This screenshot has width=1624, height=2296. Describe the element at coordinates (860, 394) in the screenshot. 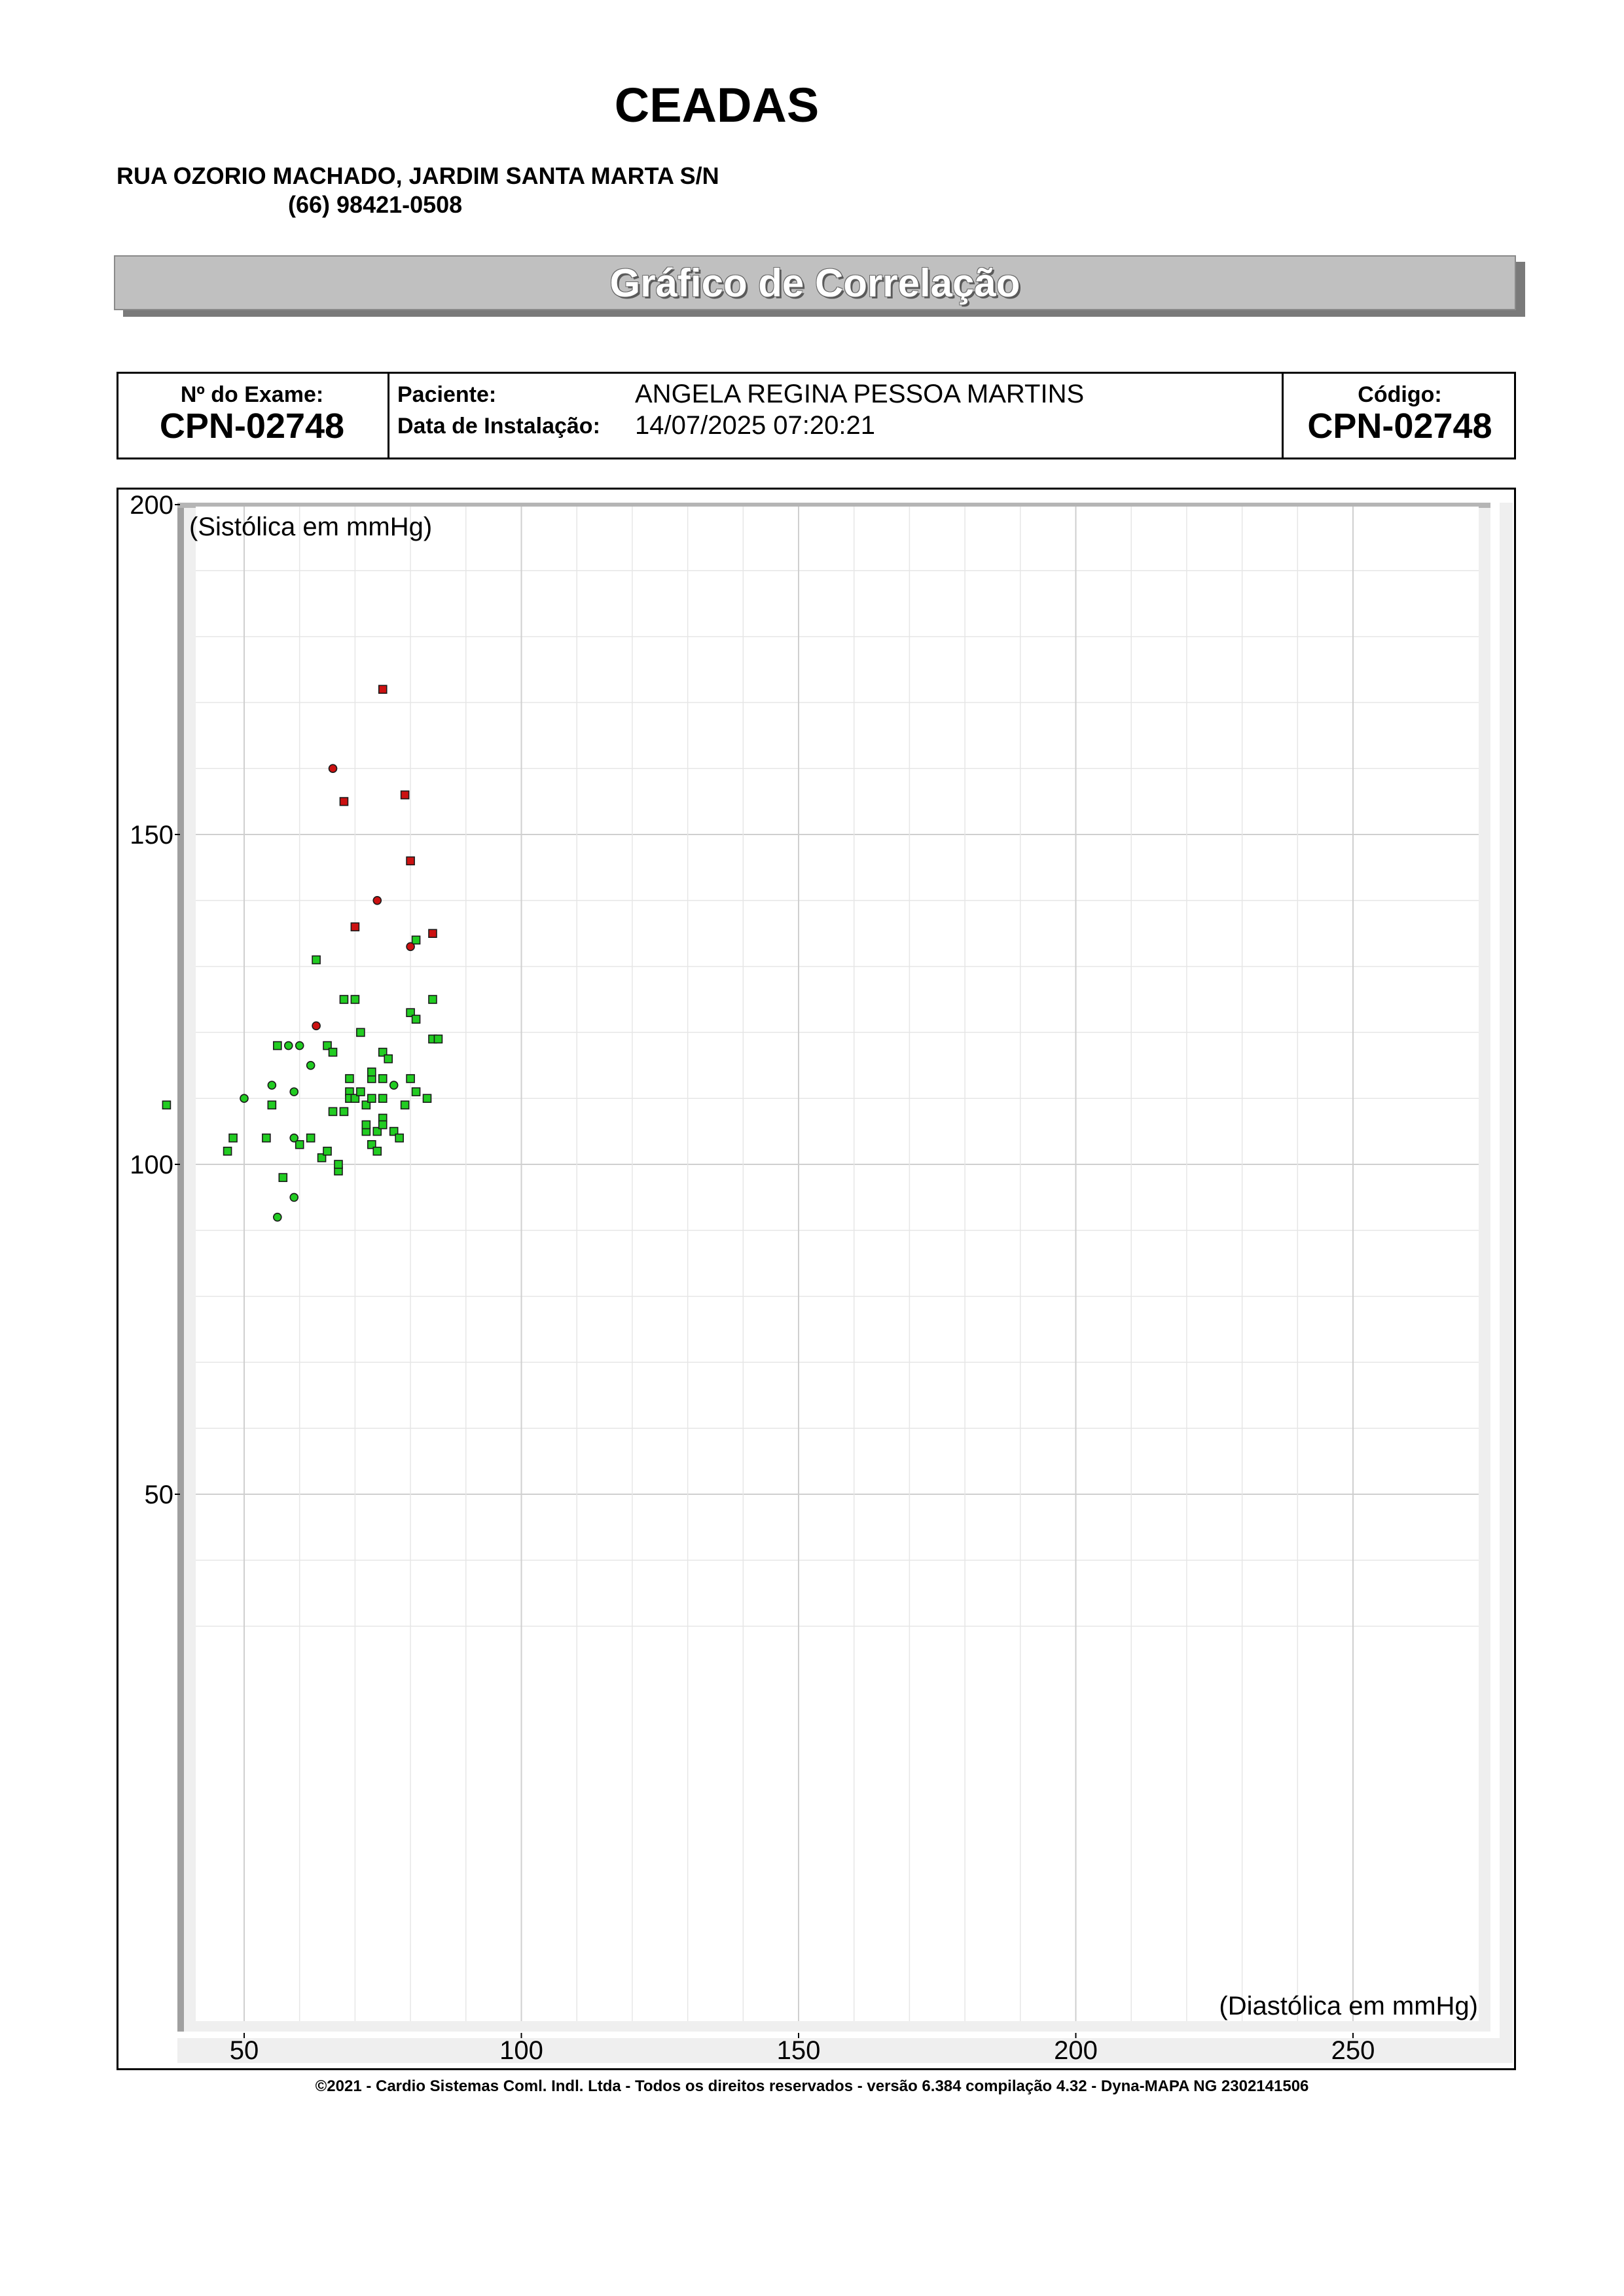

I see `patient-name: ANGELA REGINA PESSOA MARTINS` at that location.